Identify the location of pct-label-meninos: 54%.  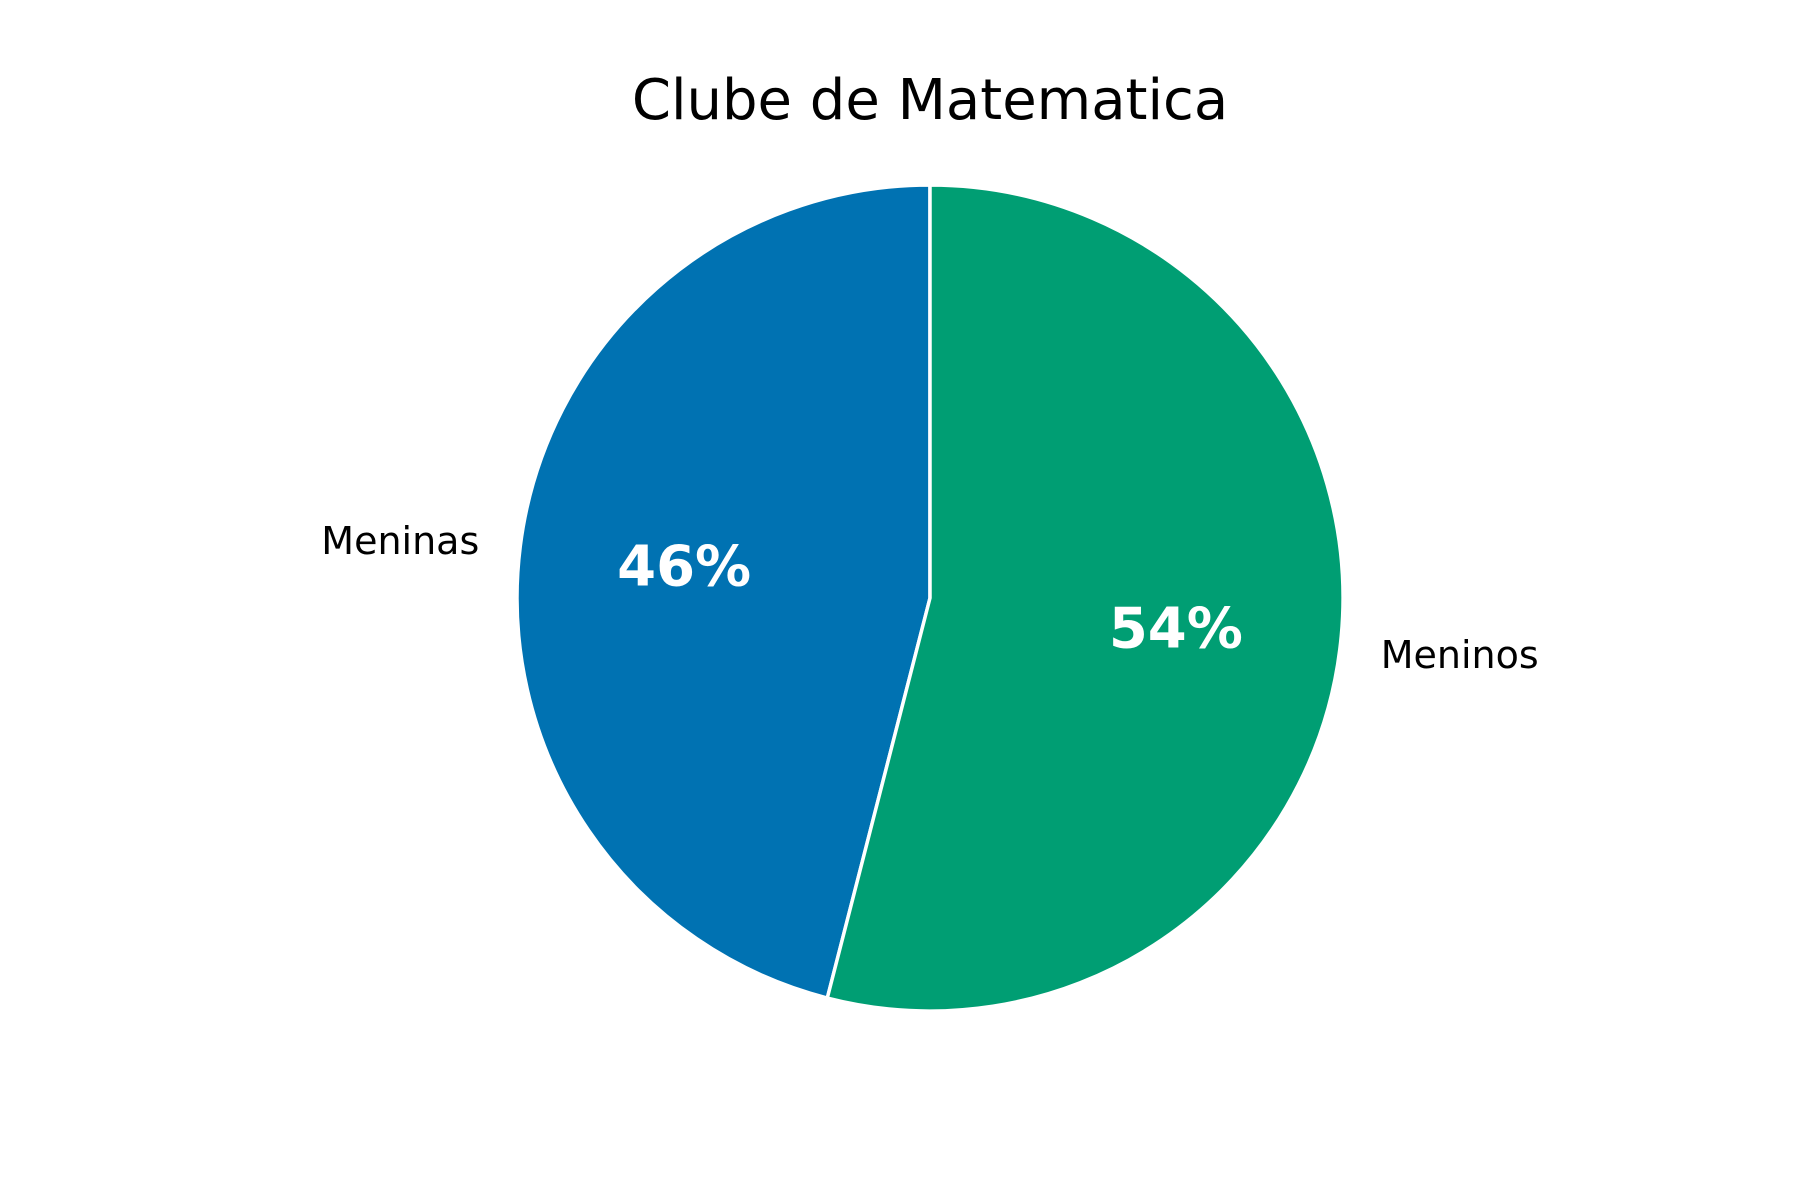
(1176, 629).